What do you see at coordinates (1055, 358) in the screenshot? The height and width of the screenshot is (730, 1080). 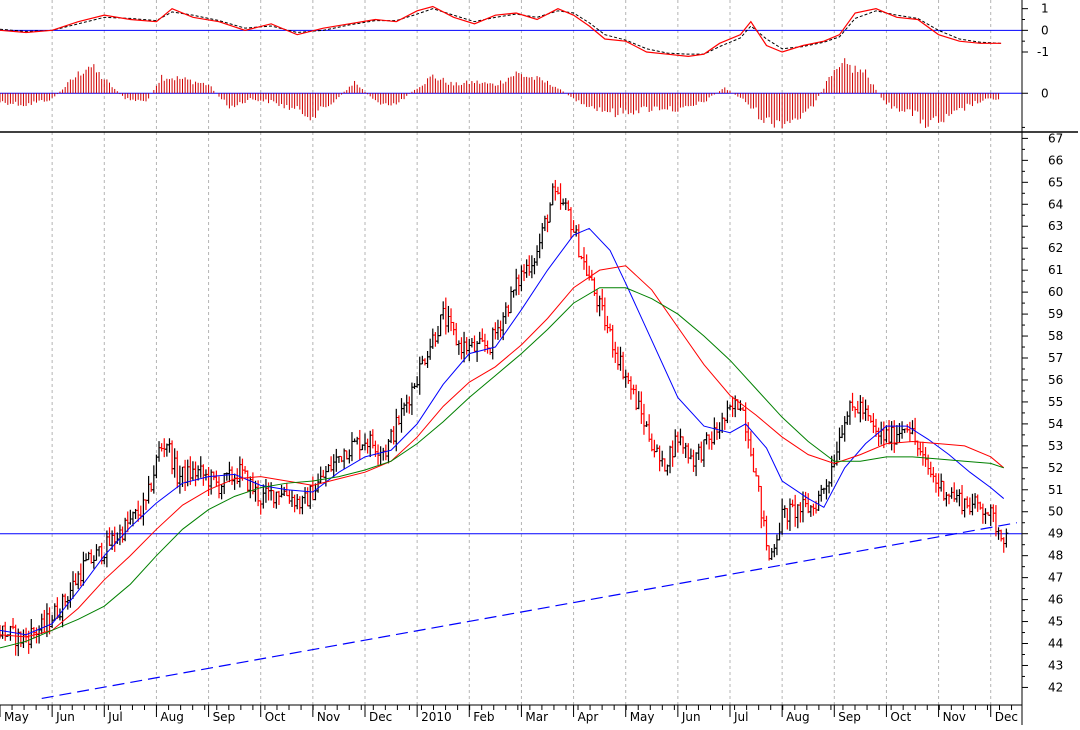 I see `price-y-tick-label: 57` at bounding box center [1055, 358].